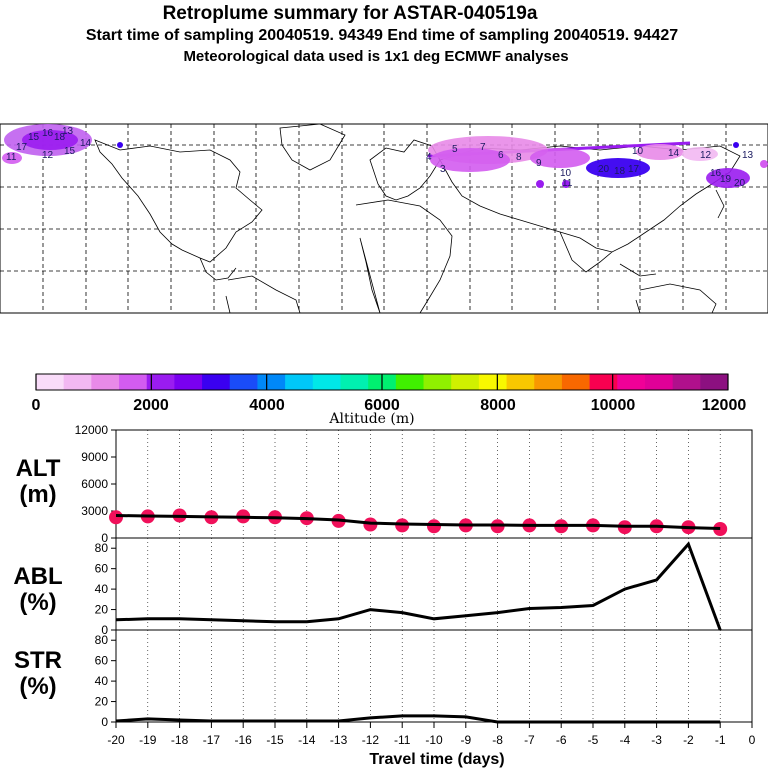  What do you see at coordinates (180, 740) in the screenshot?
I see `x-tick-label: -18` at bounding box center [180, 740].